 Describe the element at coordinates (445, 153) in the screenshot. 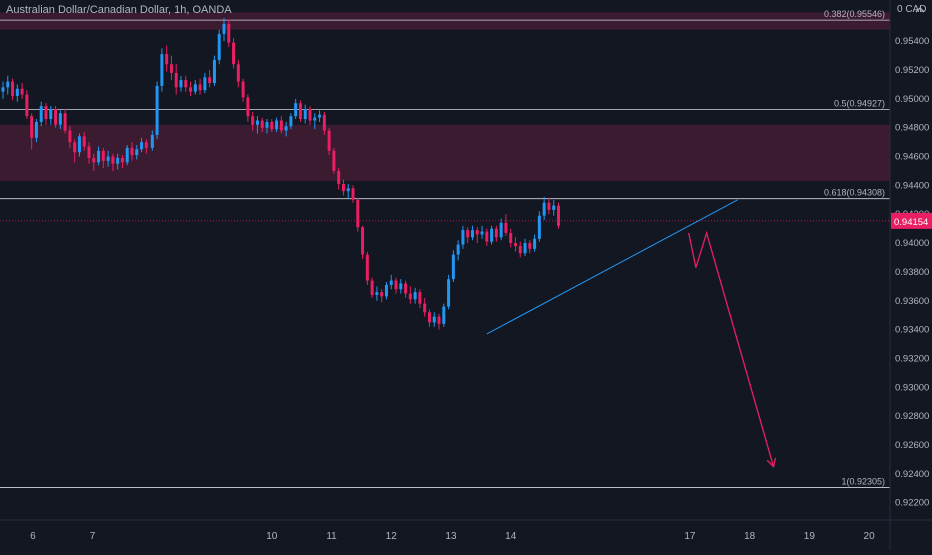

I see `resistance-zone` at that location.